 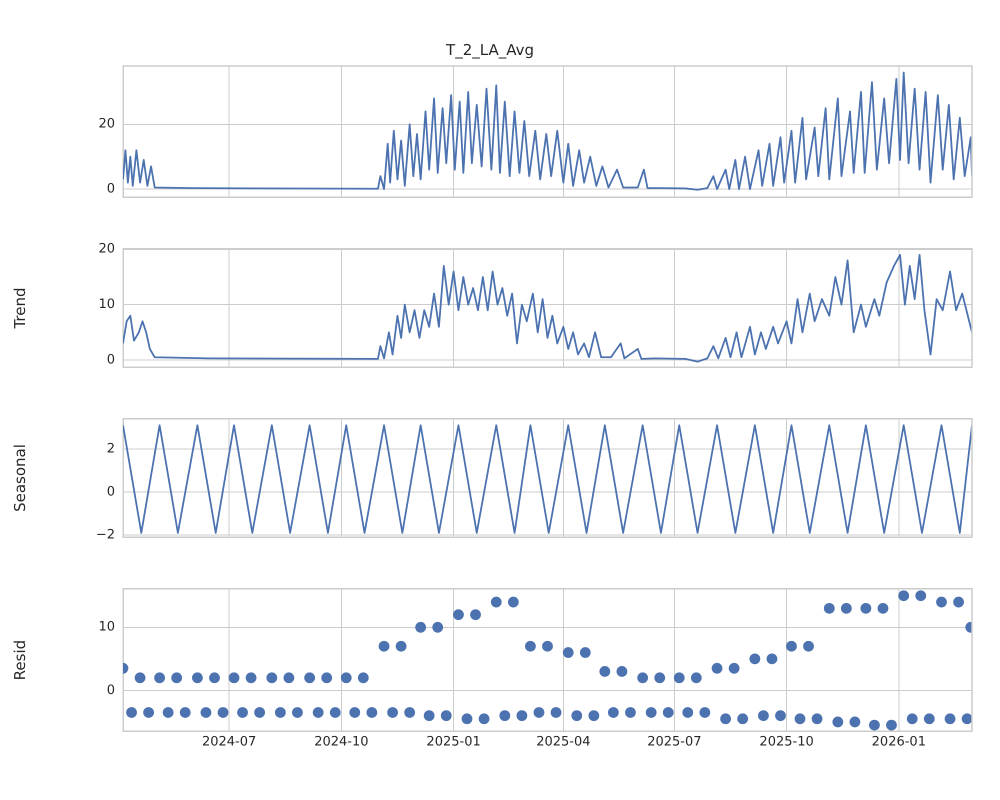 I want to click on x-tick-label: 2025-07, so click(x=674, y=742).